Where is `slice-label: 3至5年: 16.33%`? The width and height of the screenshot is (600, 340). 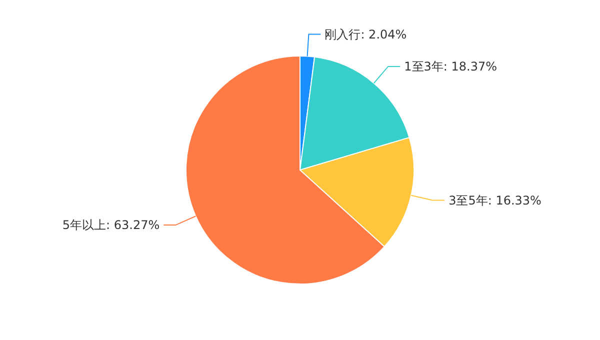 slice-label: 3至5年: 16.33% is located at coordinates (495, 200).